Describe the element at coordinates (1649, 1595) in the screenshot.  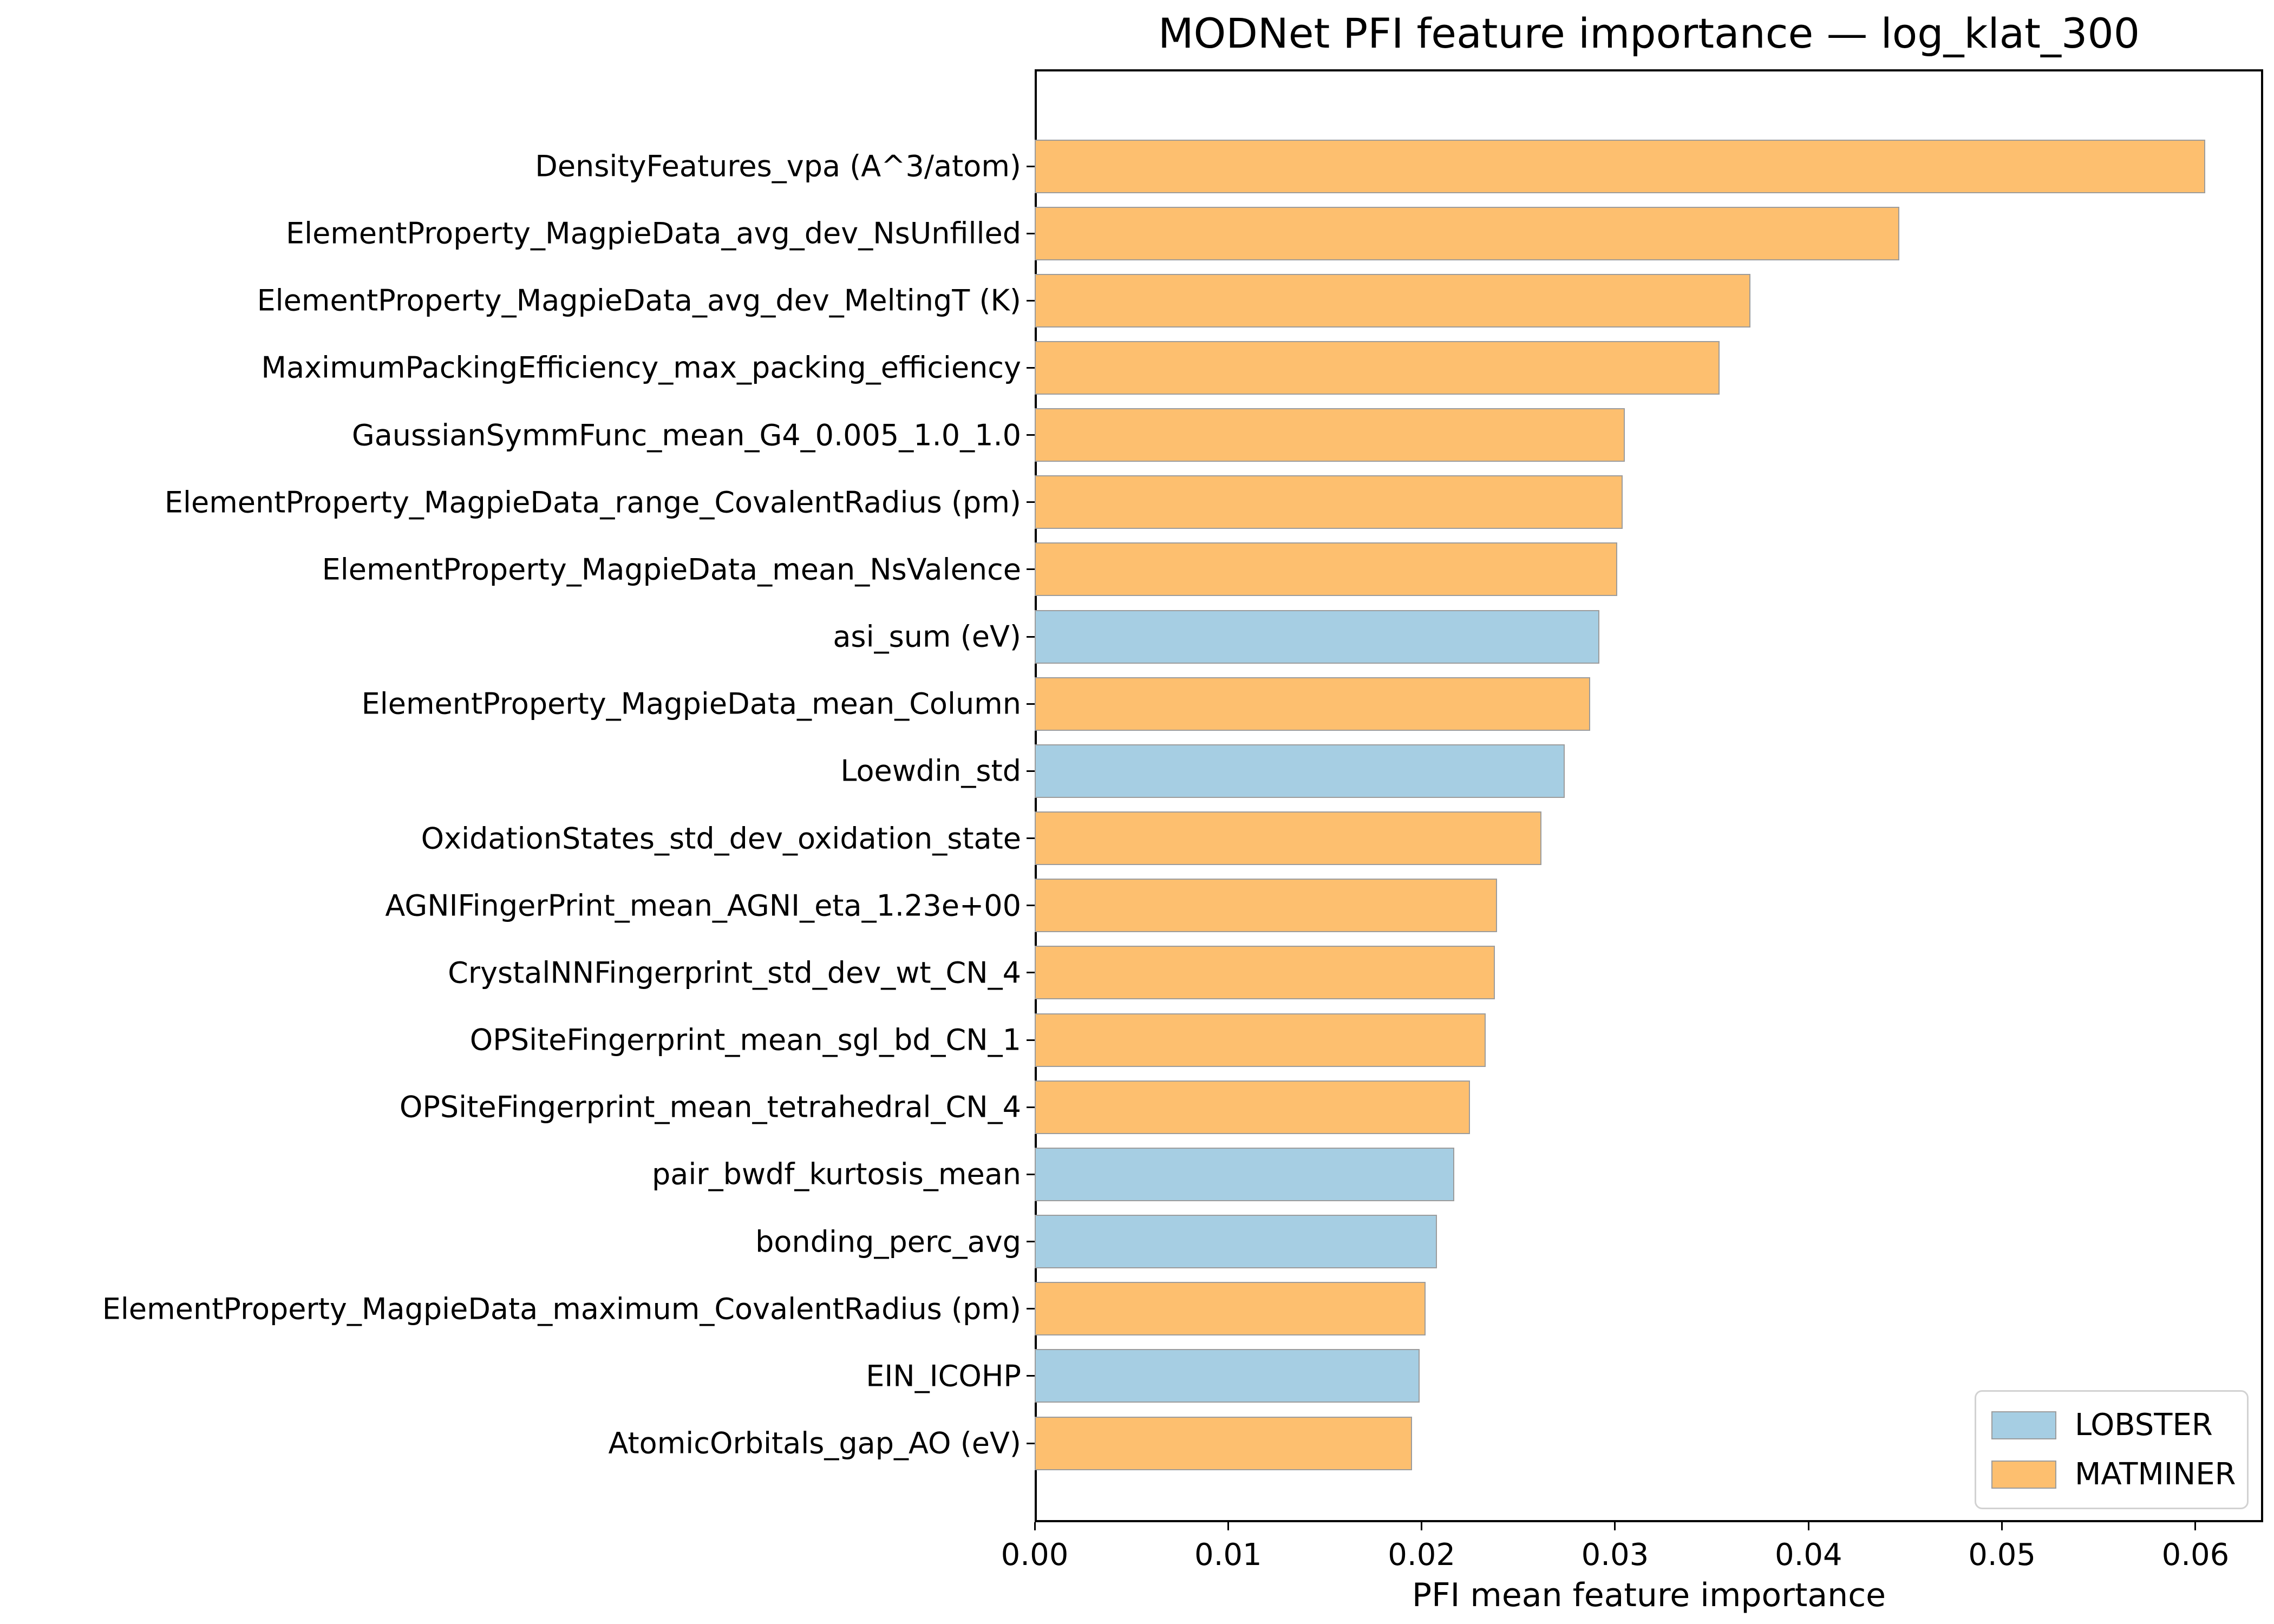
I see `x-axis-label: PFI mean feature importance` at that location.